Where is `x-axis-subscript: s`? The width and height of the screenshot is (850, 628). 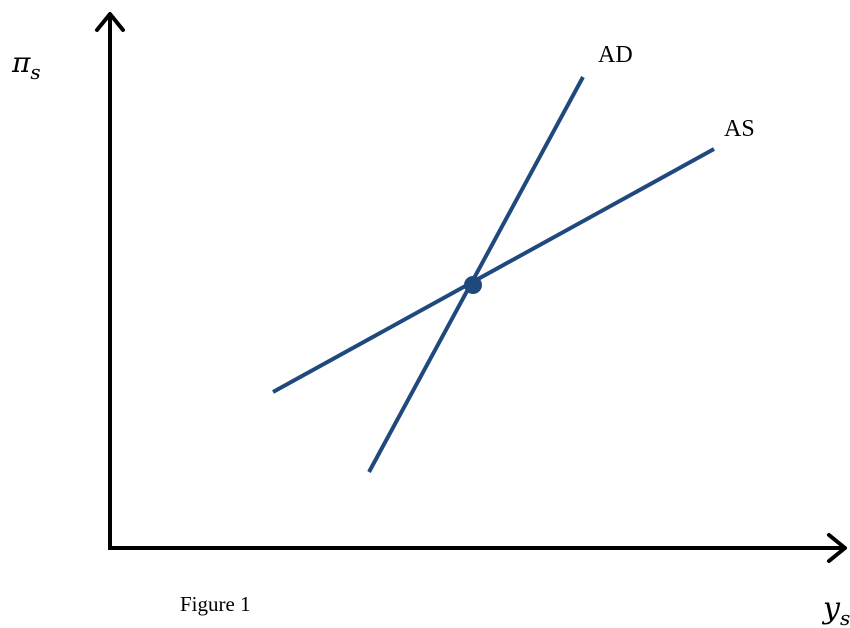
x-axis-subscript: s is located at coordinates (845, 617).